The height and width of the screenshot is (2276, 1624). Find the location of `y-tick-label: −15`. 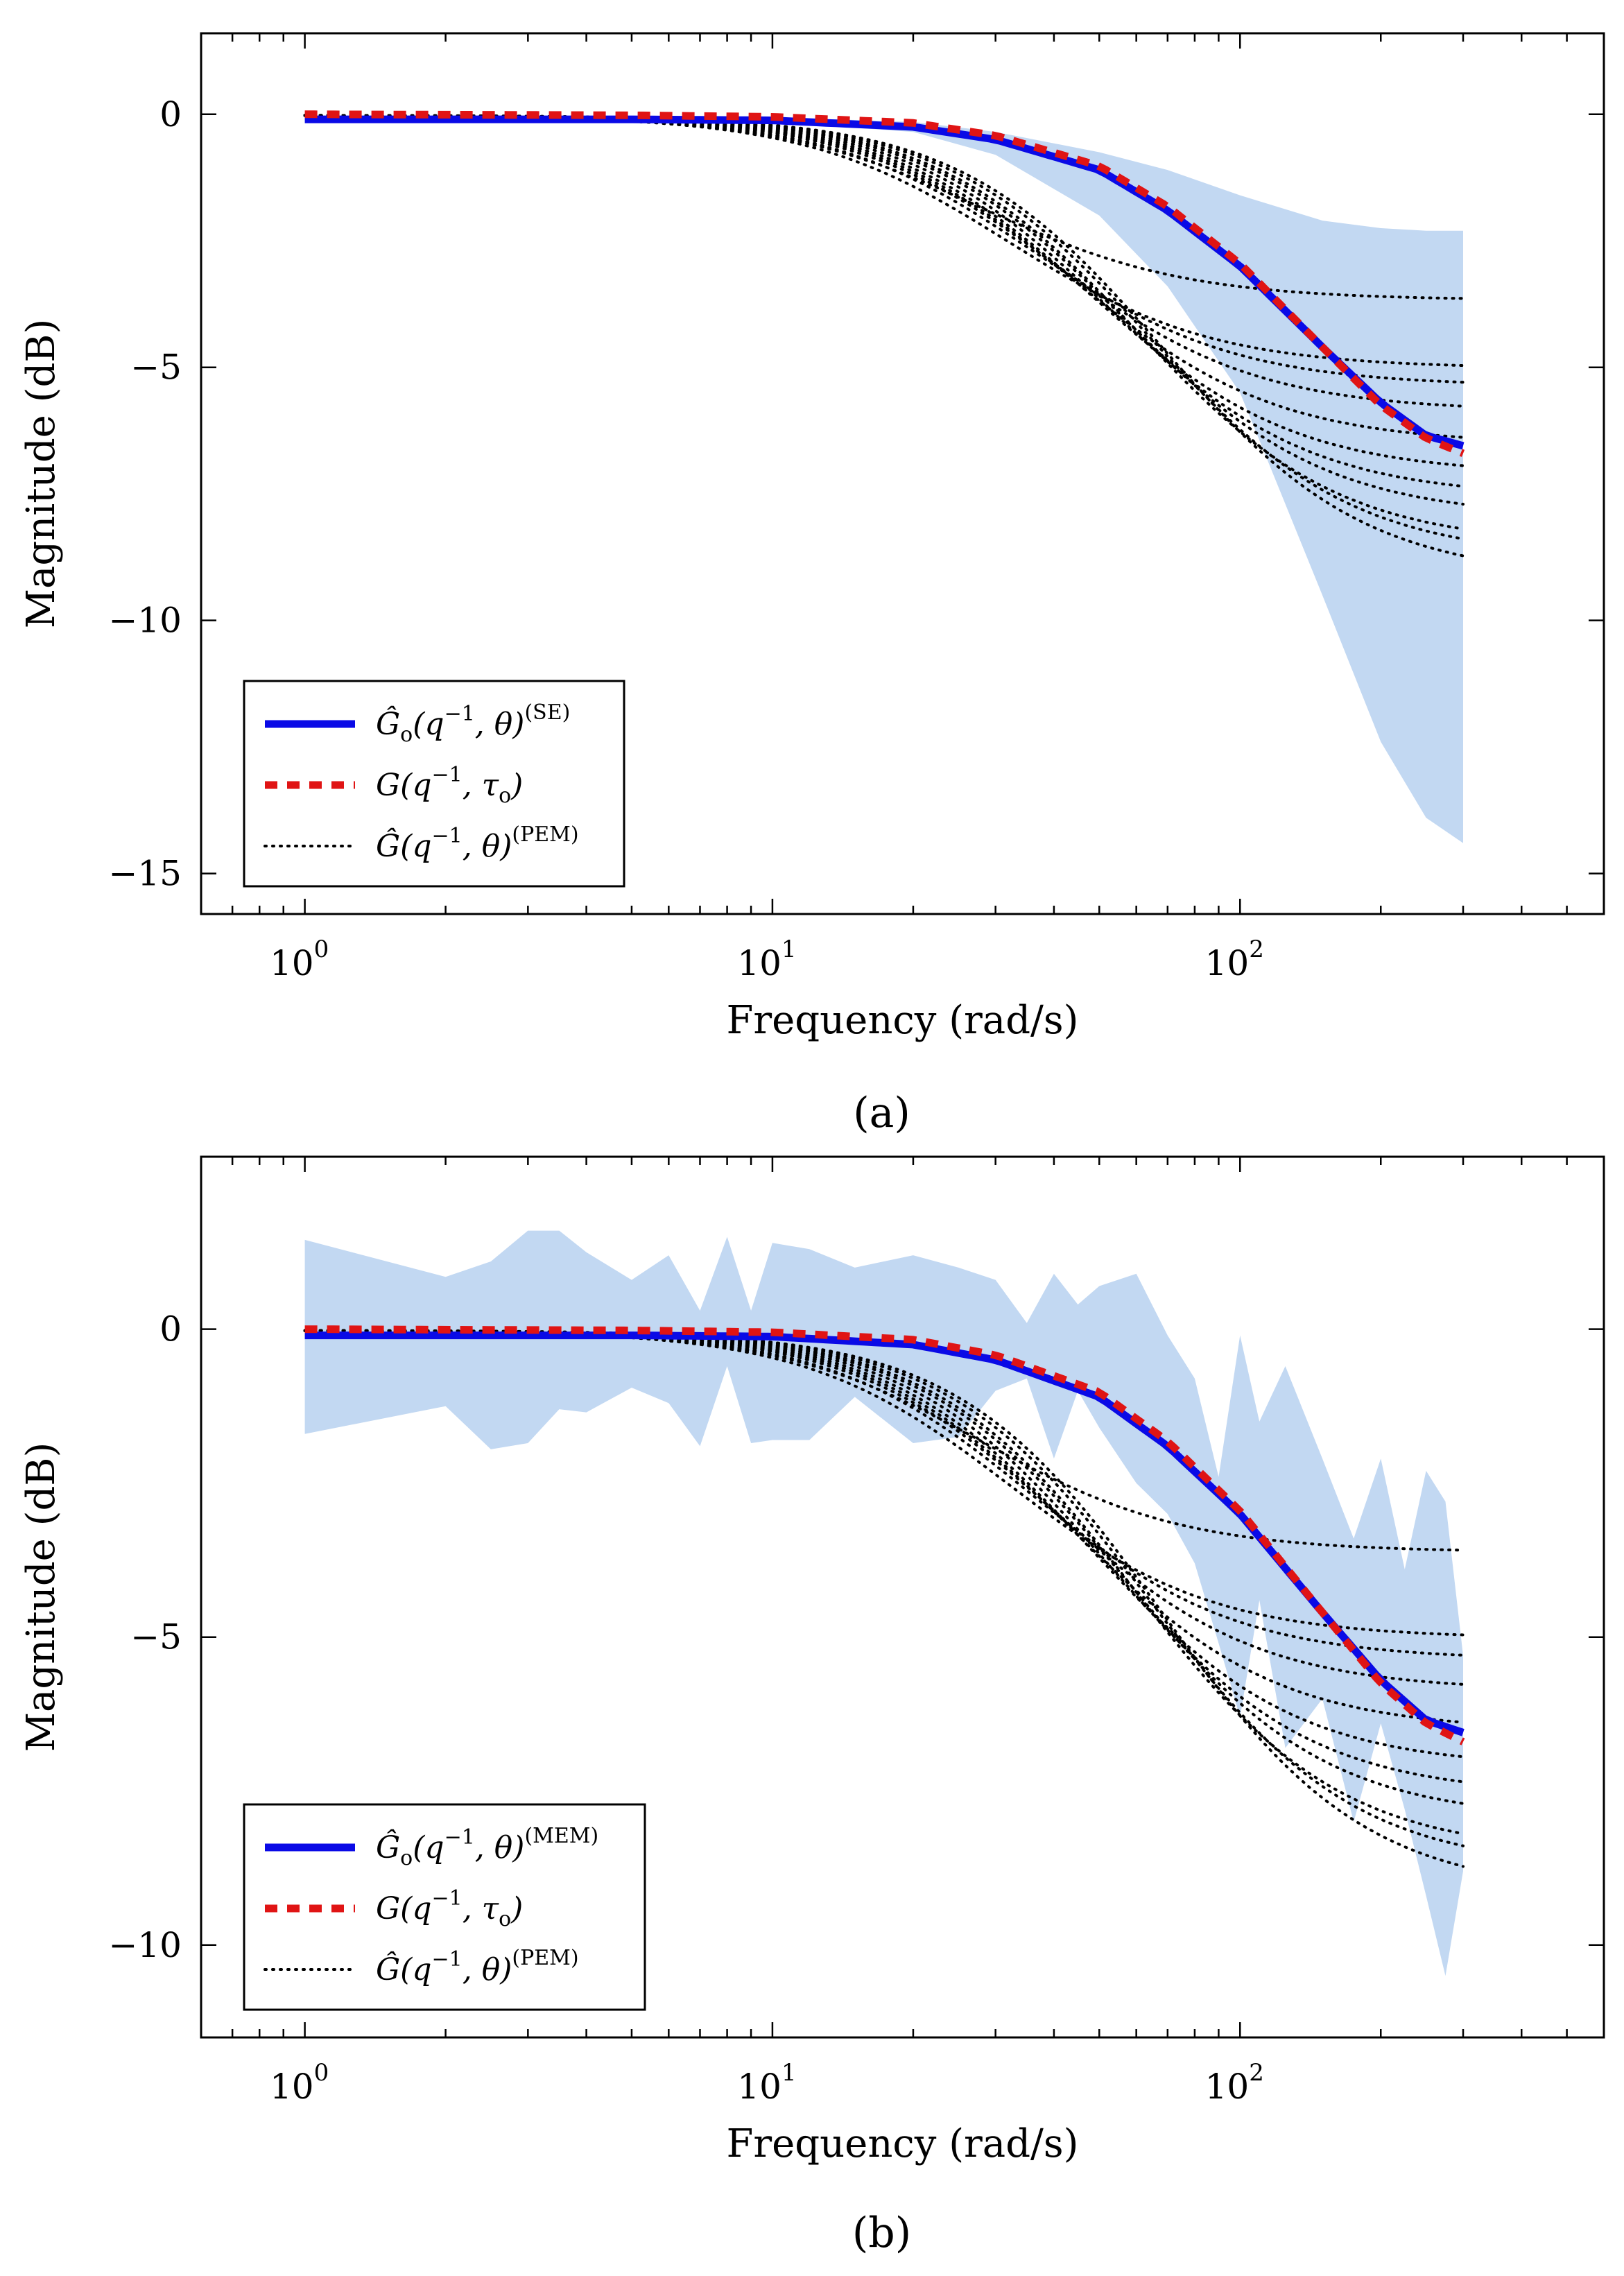

y-tick-label: −15 is located at coordinates (145, 874).